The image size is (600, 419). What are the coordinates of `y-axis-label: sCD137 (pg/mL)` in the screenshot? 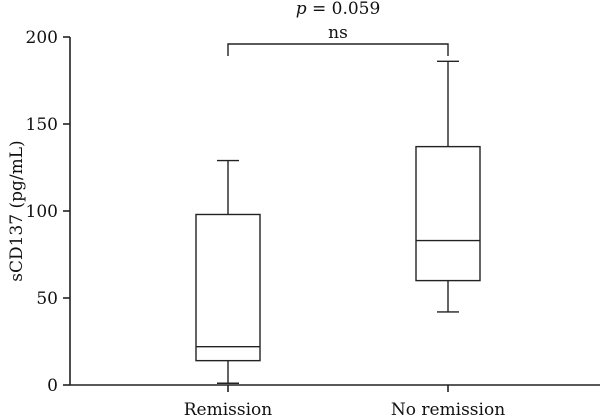 It's located at (17, 210).